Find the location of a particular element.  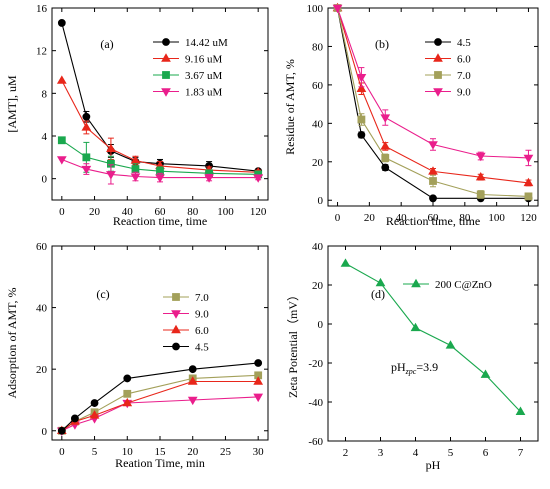

x-axis-label: Reation Time, min is located at coordinates (160, 463).